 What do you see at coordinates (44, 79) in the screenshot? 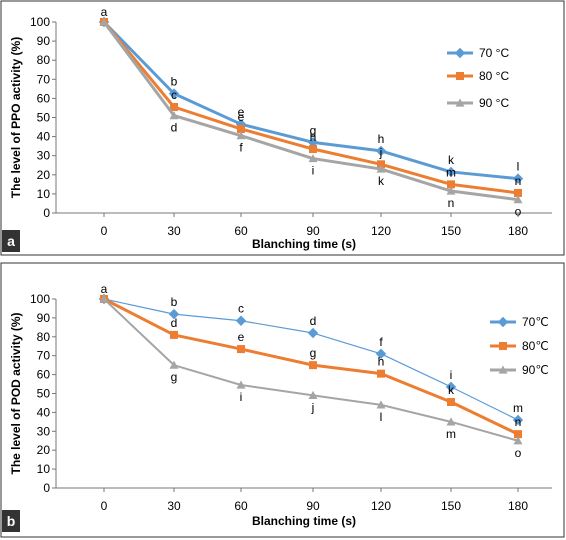
I see `y-tick-label: 70` at bounding box center [44, 79].